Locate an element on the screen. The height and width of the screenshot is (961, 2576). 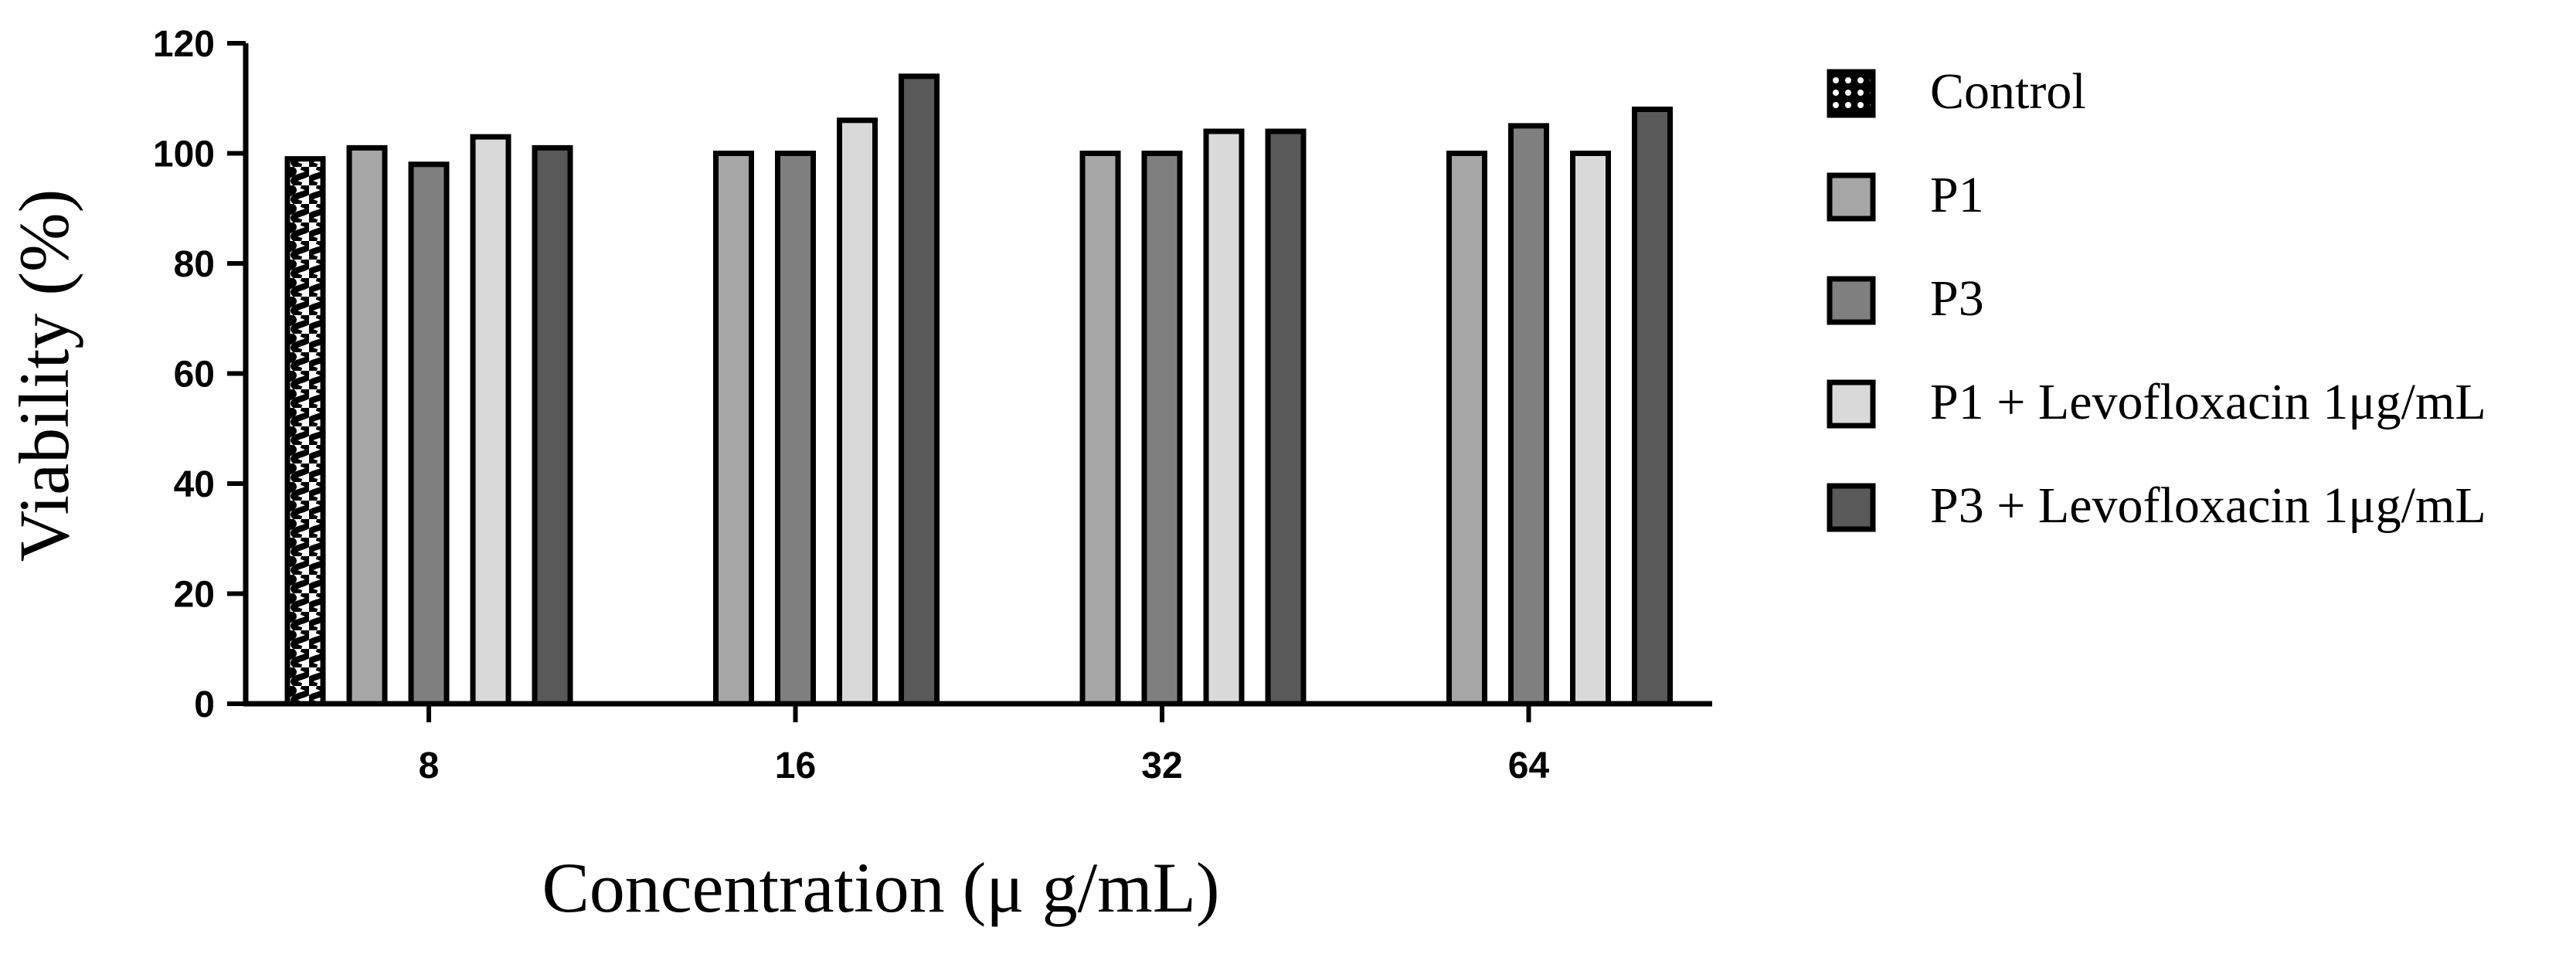
legend-label-control: Control is located at coordinates (2008, 91).